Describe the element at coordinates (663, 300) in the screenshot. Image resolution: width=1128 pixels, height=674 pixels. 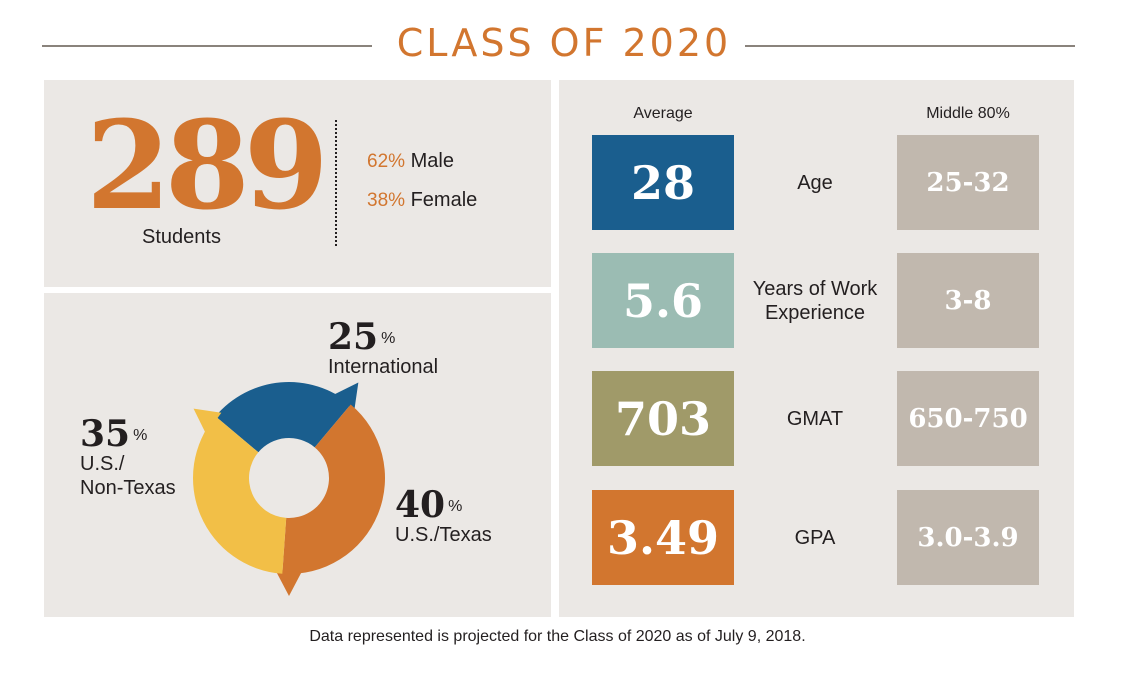
I see `experience-average-box: 5.6` at that location.